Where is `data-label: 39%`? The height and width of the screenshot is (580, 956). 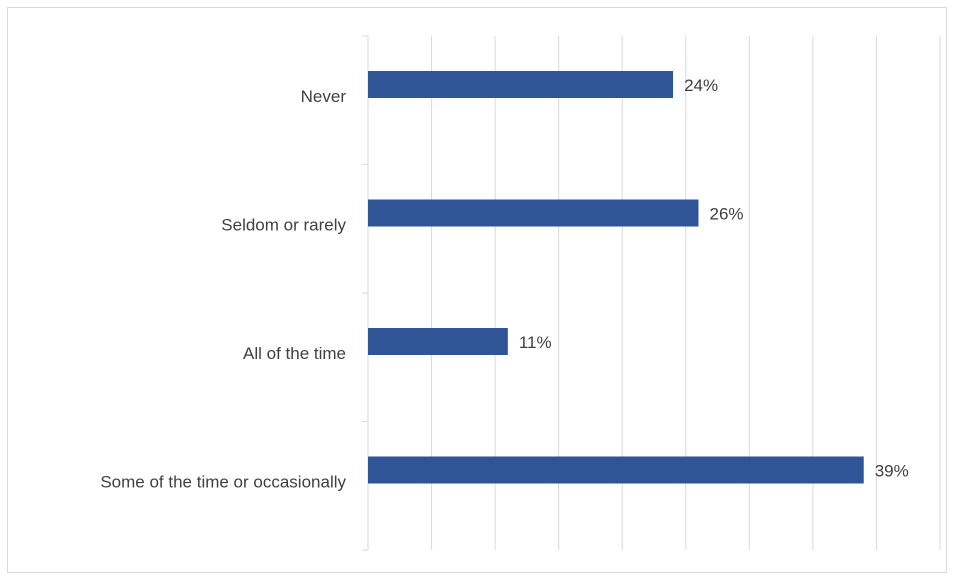 data-label: 39% is located at coordinates (892, 471).